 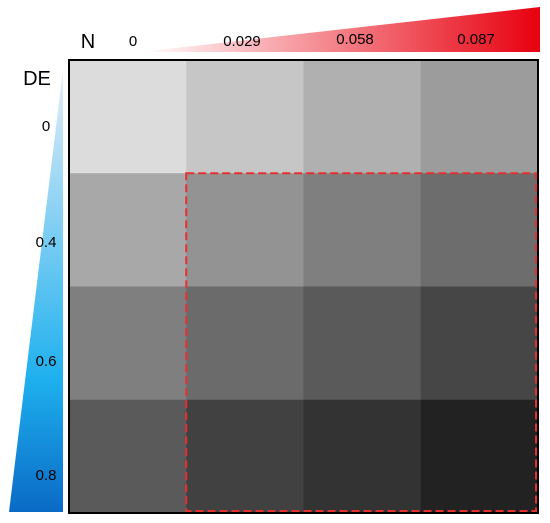 What do you see at coordinates (46, 361) in the screenshot?
I see `de-tick-label: 0.6` at bounding box center [46, 361].